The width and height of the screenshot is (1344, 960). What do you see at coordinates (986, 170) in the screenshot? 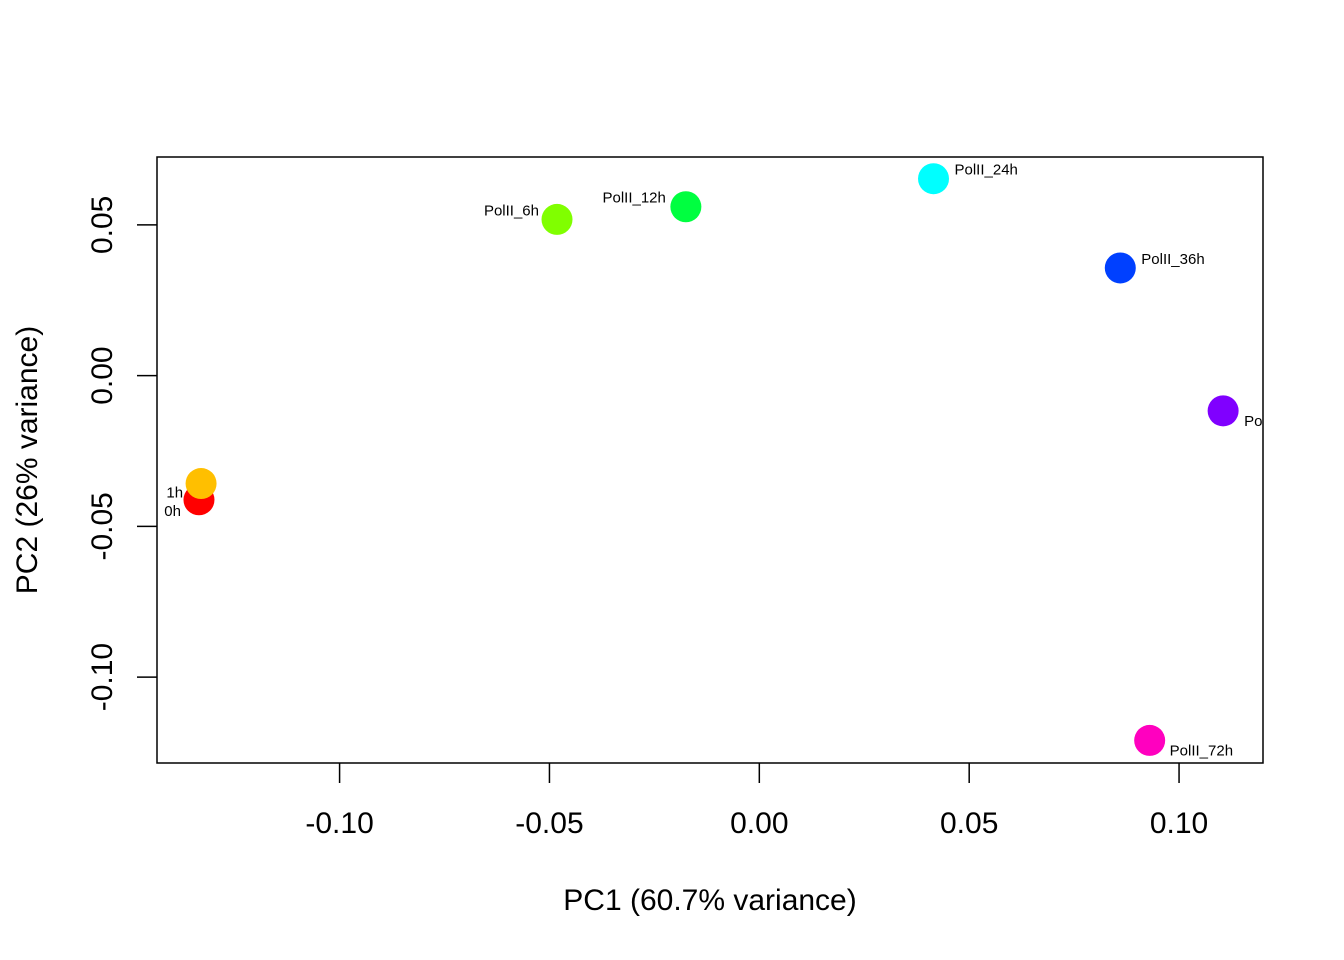
I see `point-label: PolII_24h` at bounding box center [986, 170].